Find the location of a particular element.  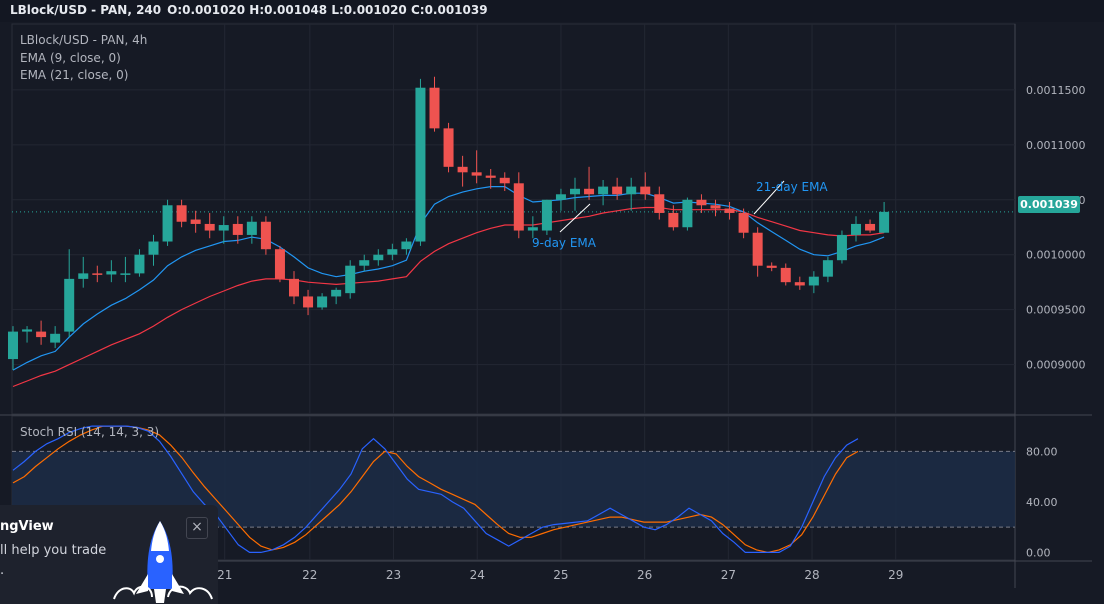

x-tick-label: 28 is located at coordinates (811, 575).